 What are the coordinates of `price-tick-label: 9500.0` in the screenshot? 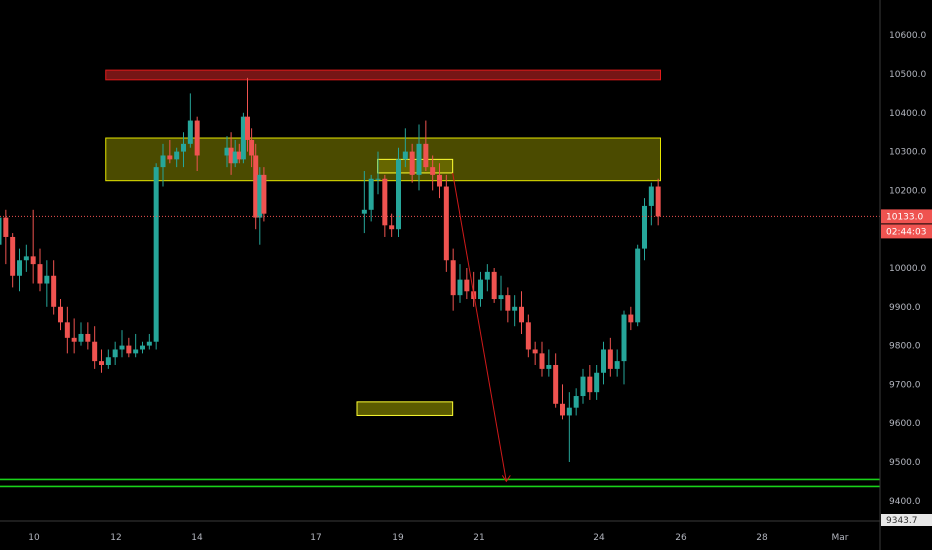 It's located at (905, 463).